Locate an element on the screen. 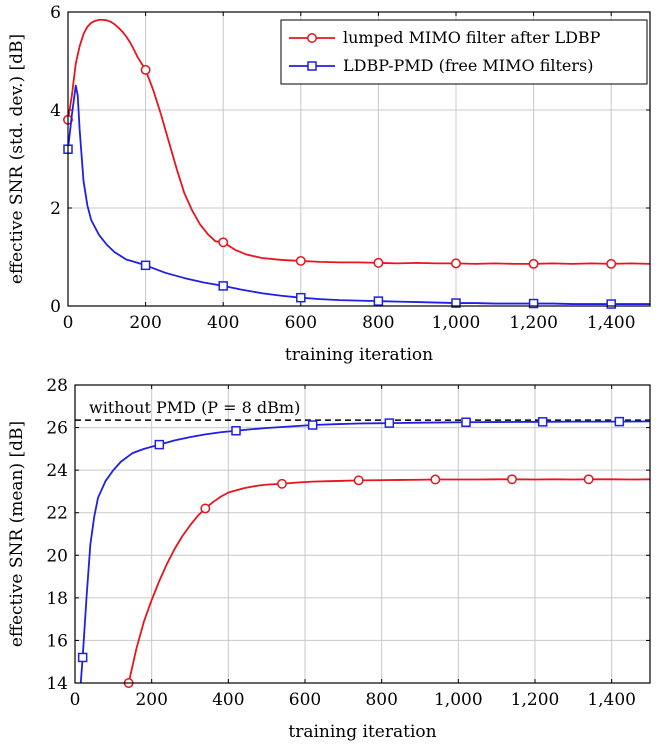 This screenshot has width=667, height=747. y-tick-label: 0 is located at coordinates (55, 307).